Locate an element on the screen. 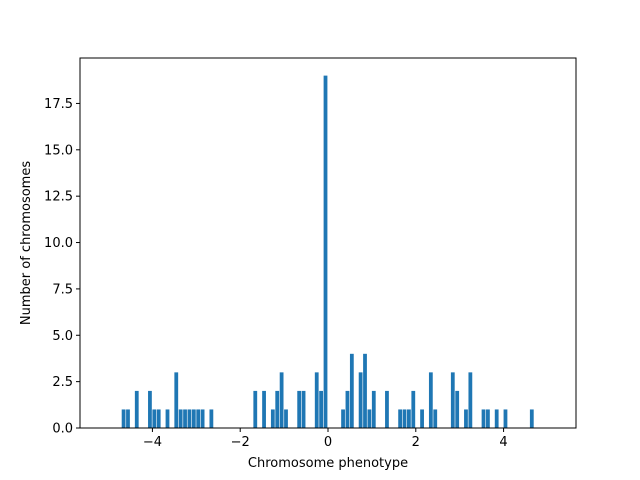 The height and width of the screenshot is (480, 640). y-tick-label: 5.0 is located at coordinates (62, 336).